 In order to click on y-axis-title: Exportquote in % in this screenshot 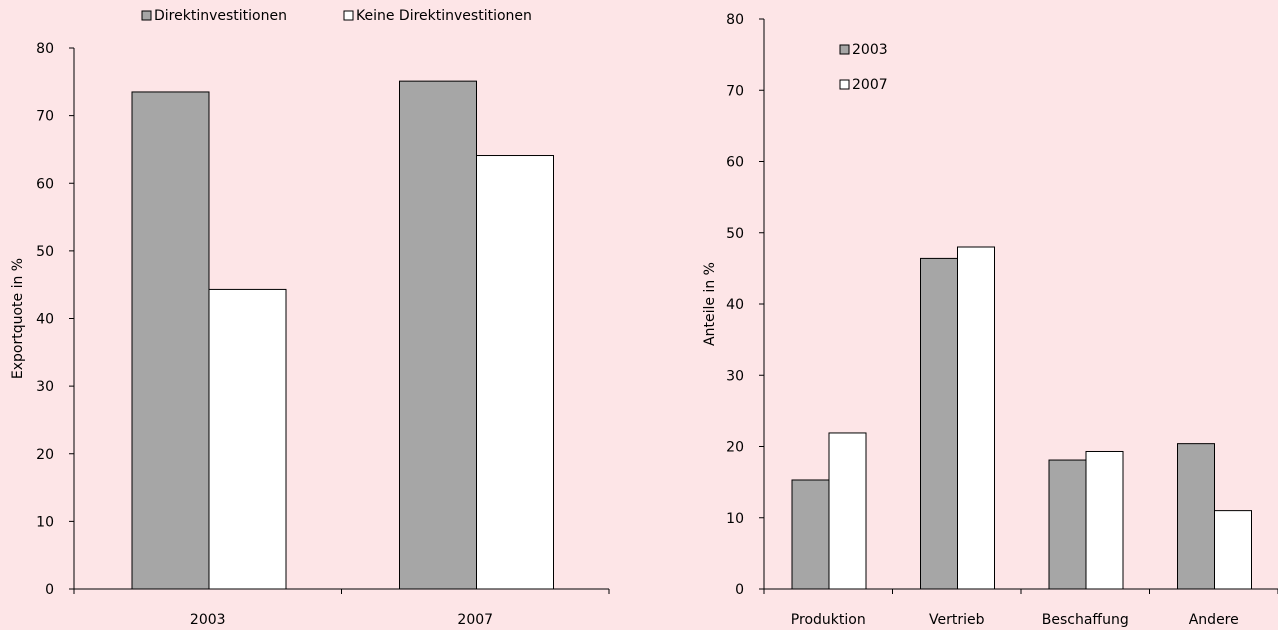, I will do `click(18, 318)`.